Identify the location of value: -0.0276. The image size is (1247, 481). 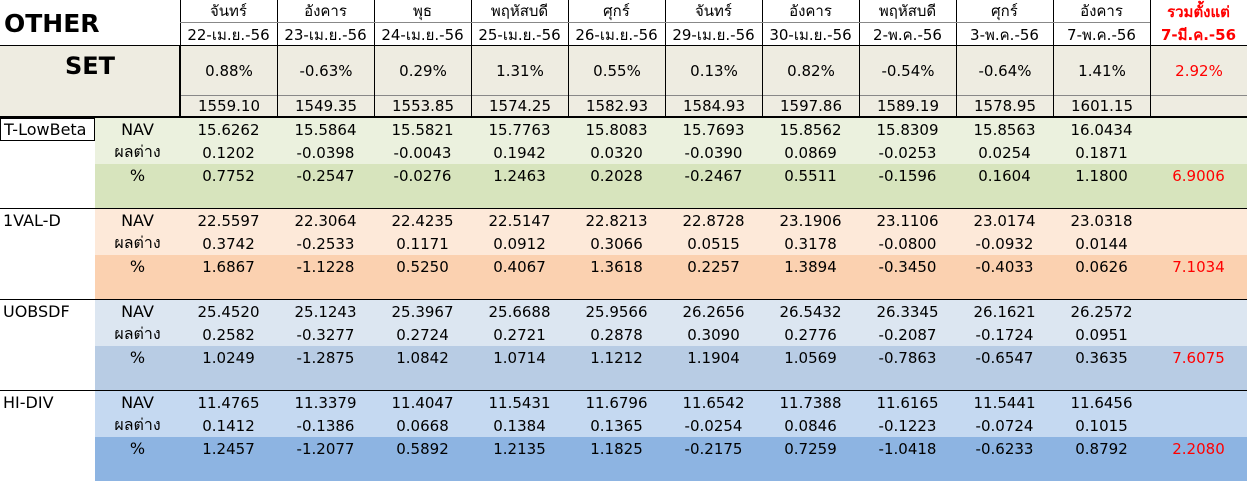
(422, 175).